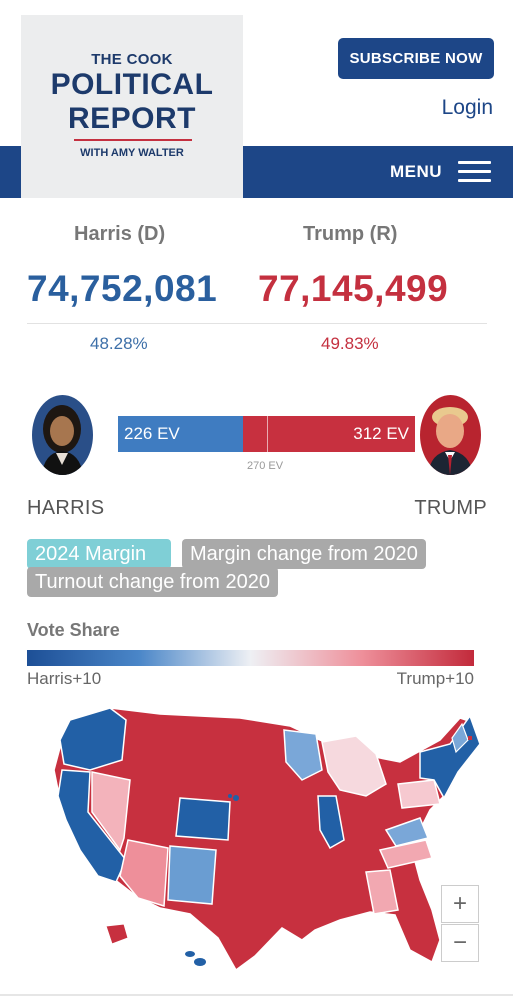 This screenshot has height=1000, width=513. What do you see at coordinates (192, 875) in the screenshot?
I see `map-state-nm` at bounding box center [192, 875].